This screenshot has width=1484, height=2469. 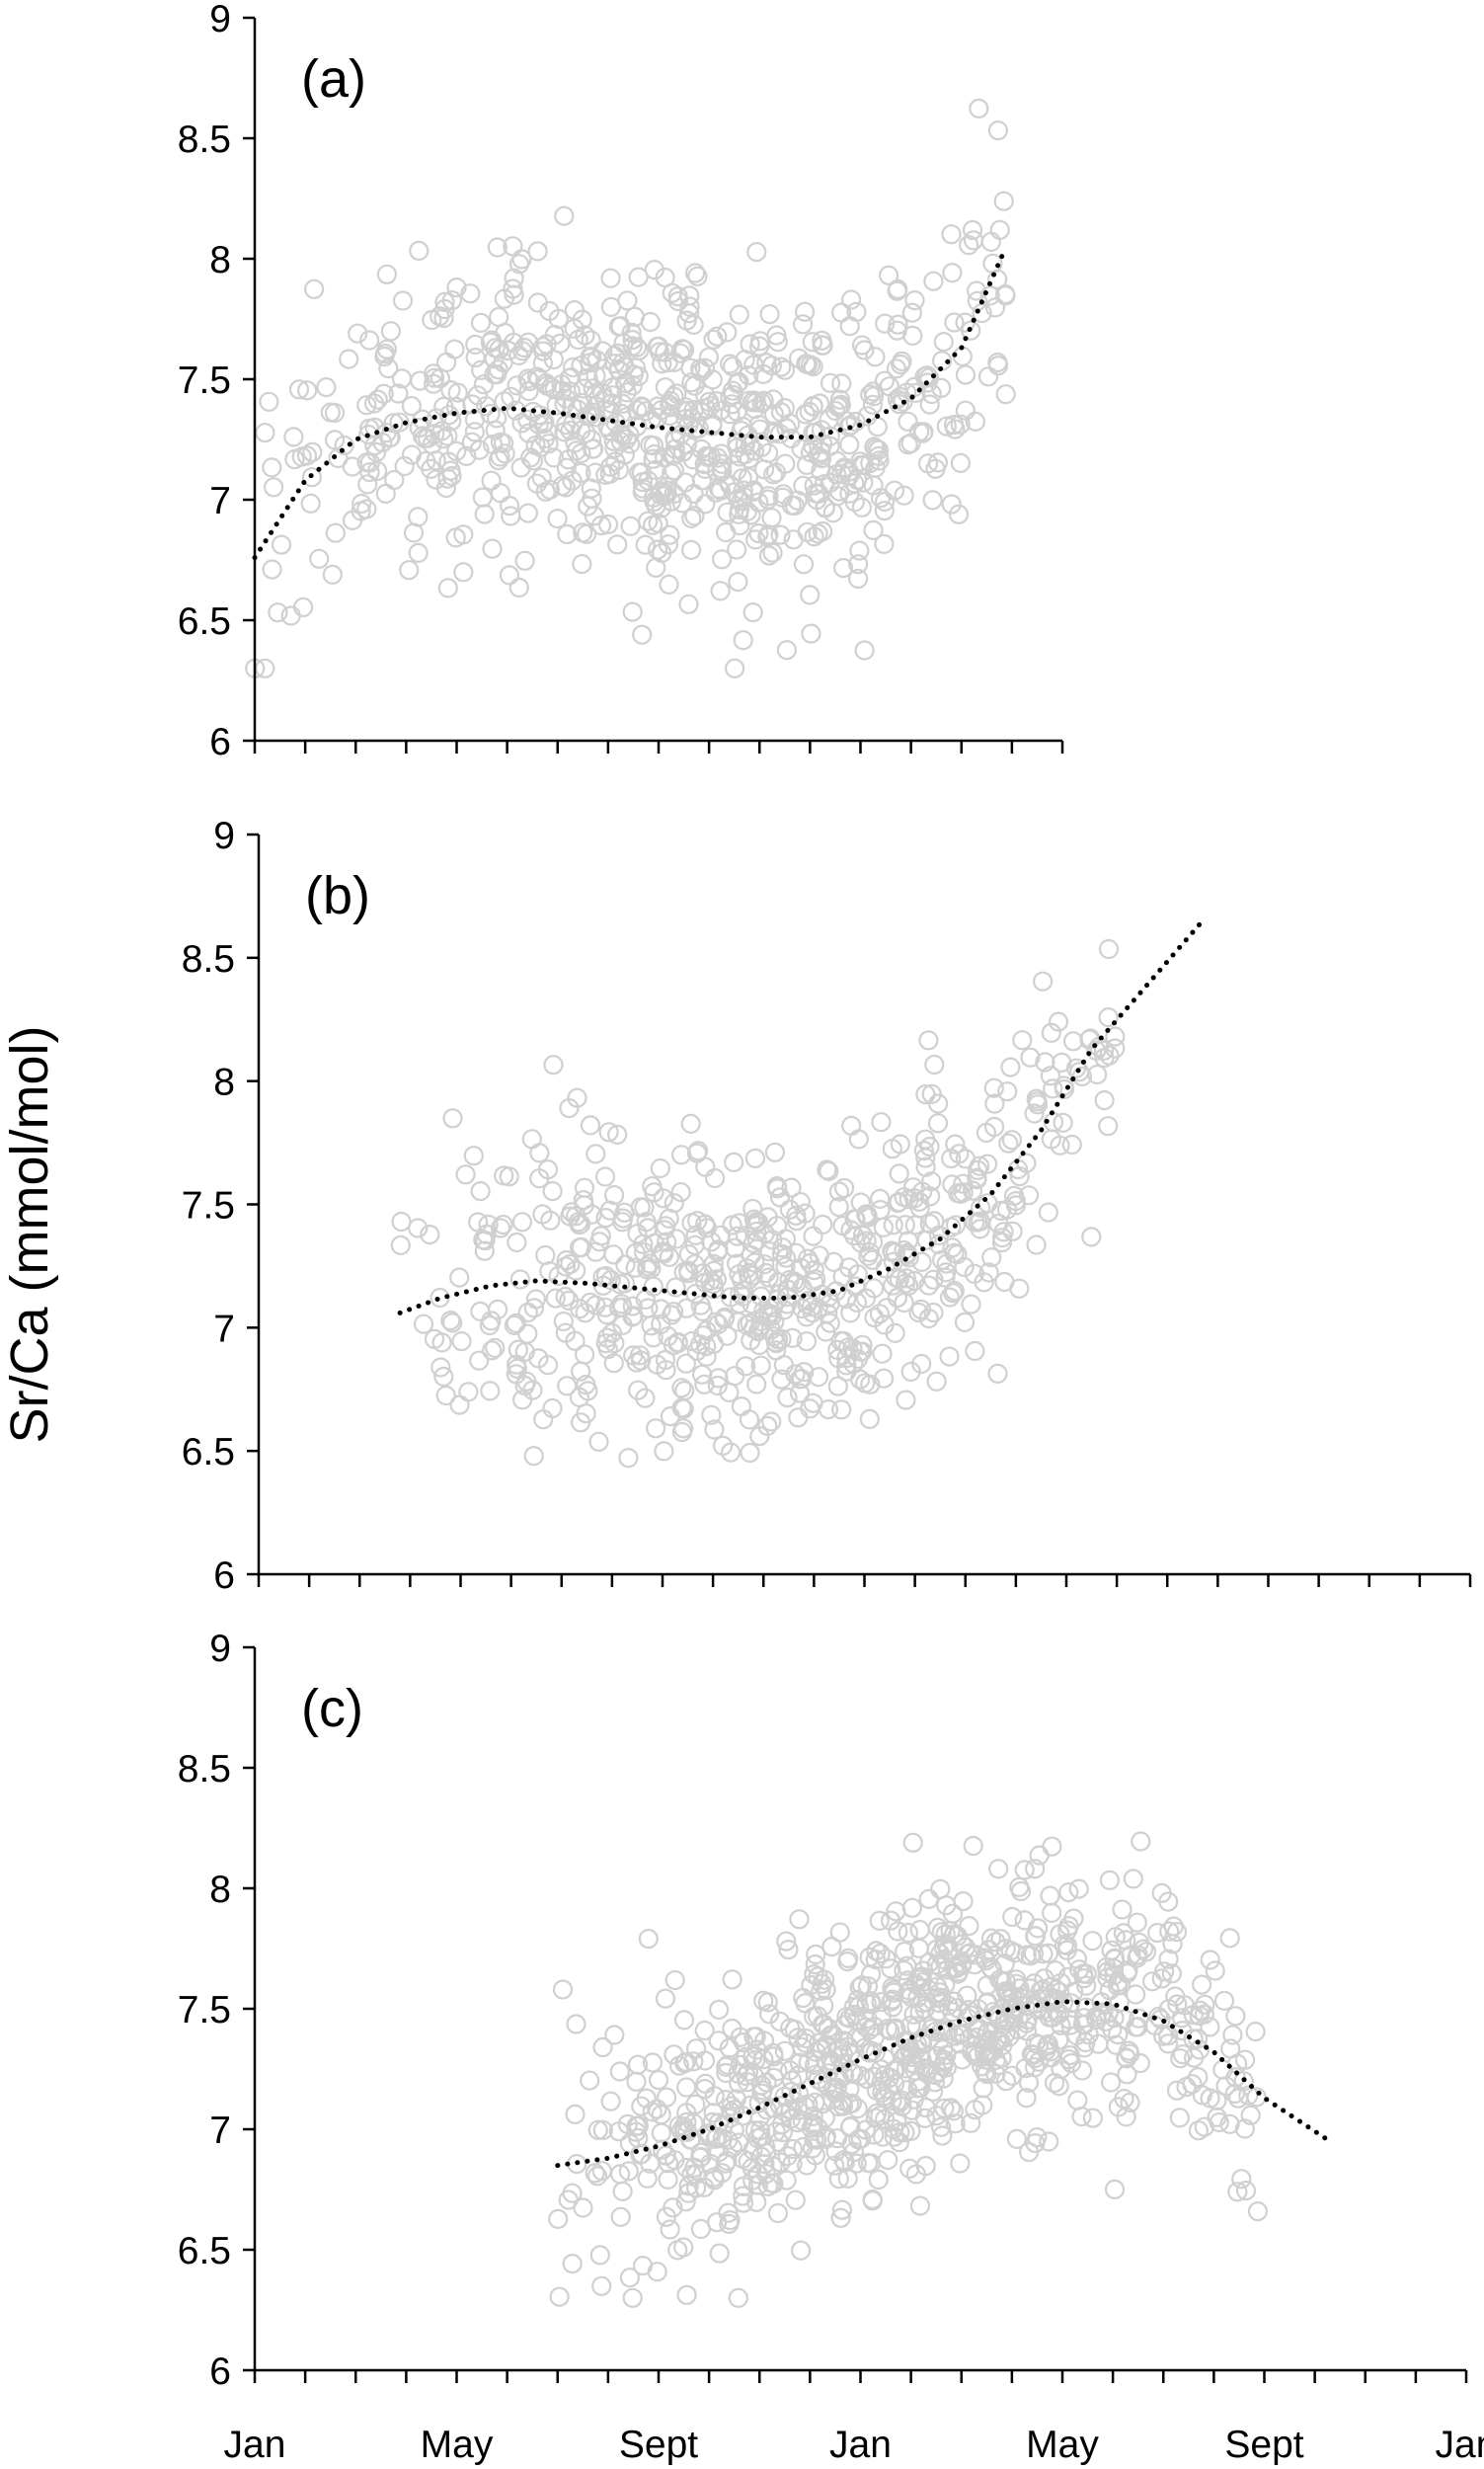 What do you see at coordinates (204, 1769) in the screenshot?
I see `y-tick-label: 8.5` at bounding box center [204, 1769].